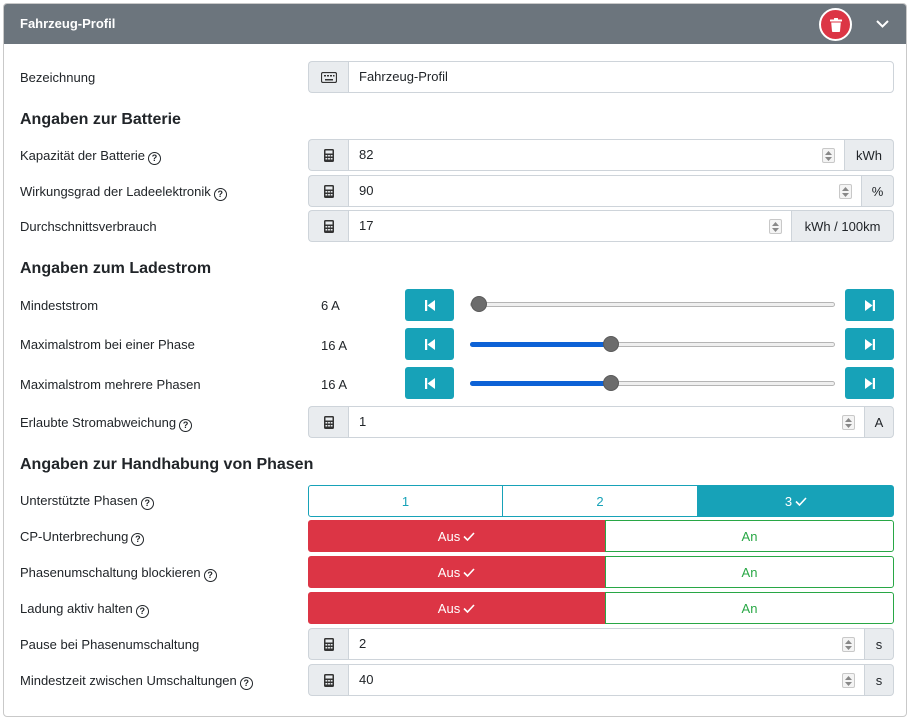  I want to click on phase-option-3: 3, so click(796, 501).